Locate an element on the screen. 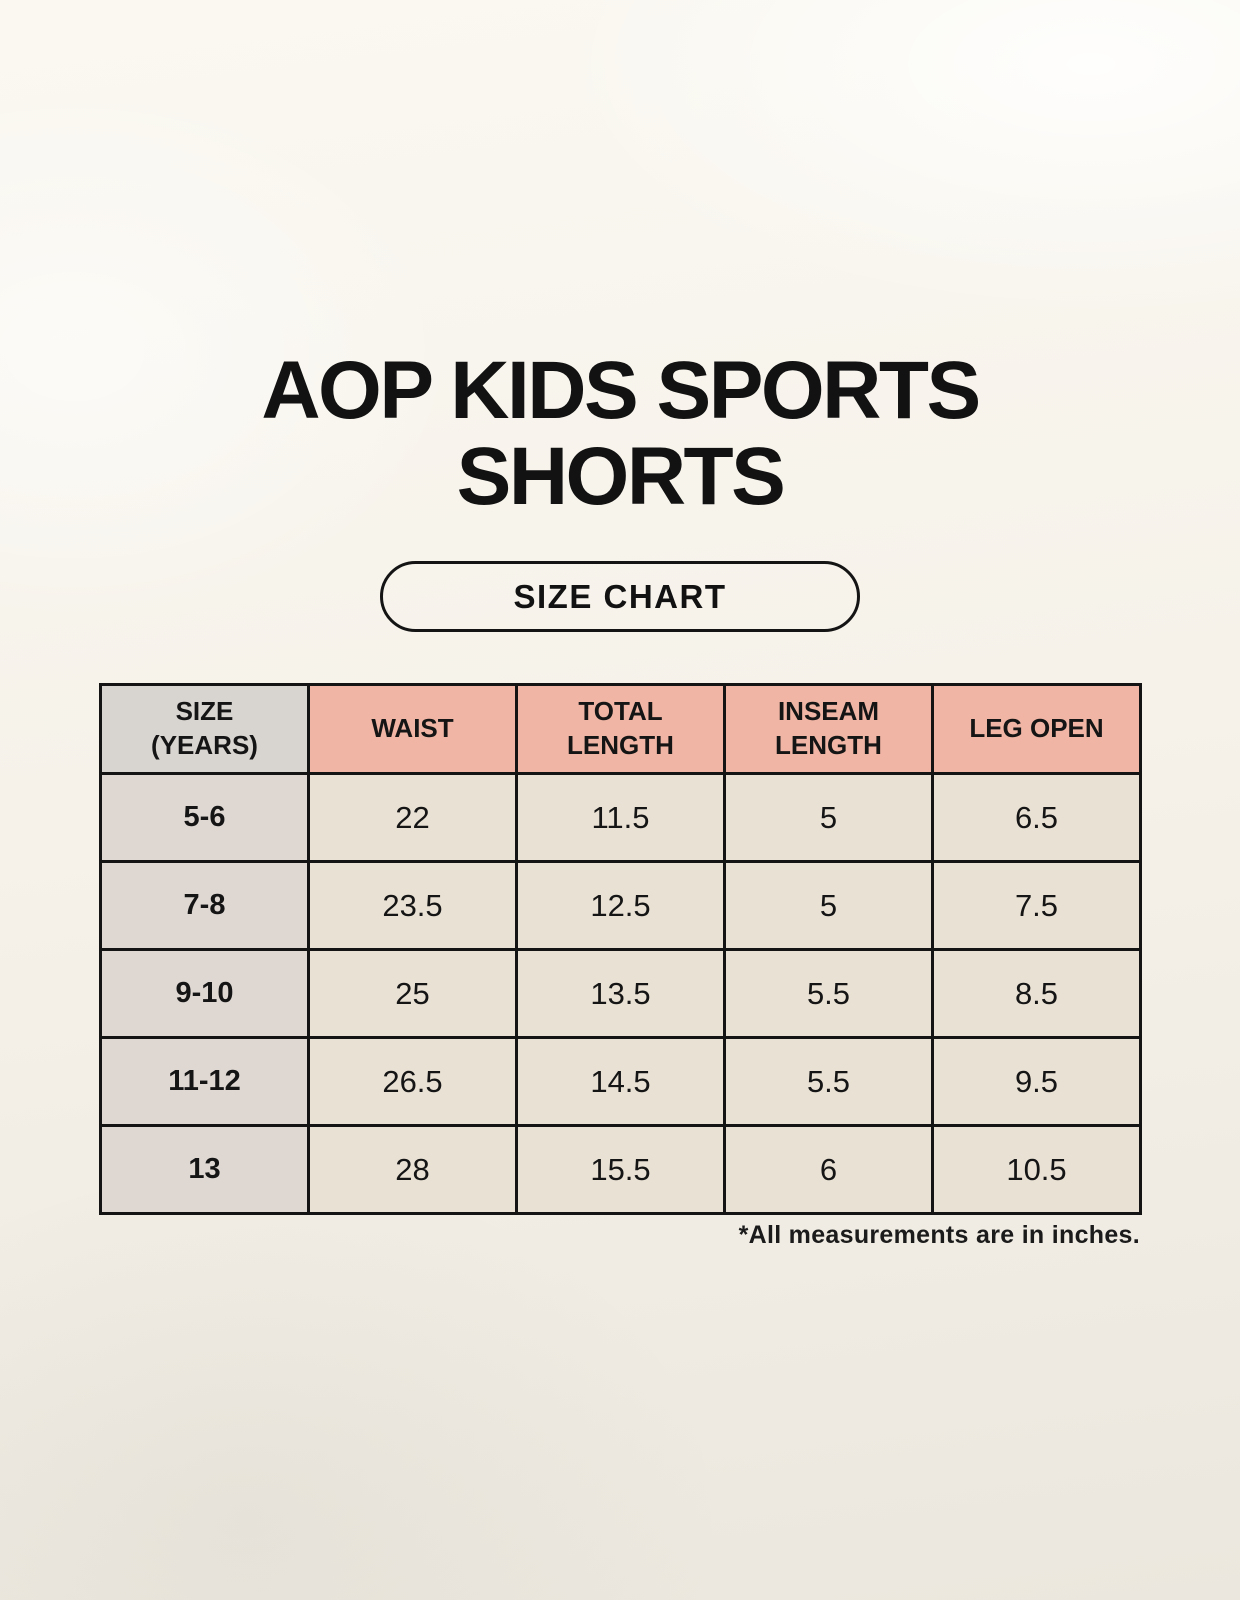  table-row-11-12: 11-12 26.5 14.5 5.5 9.5 is located at coordinates (620, 1081).